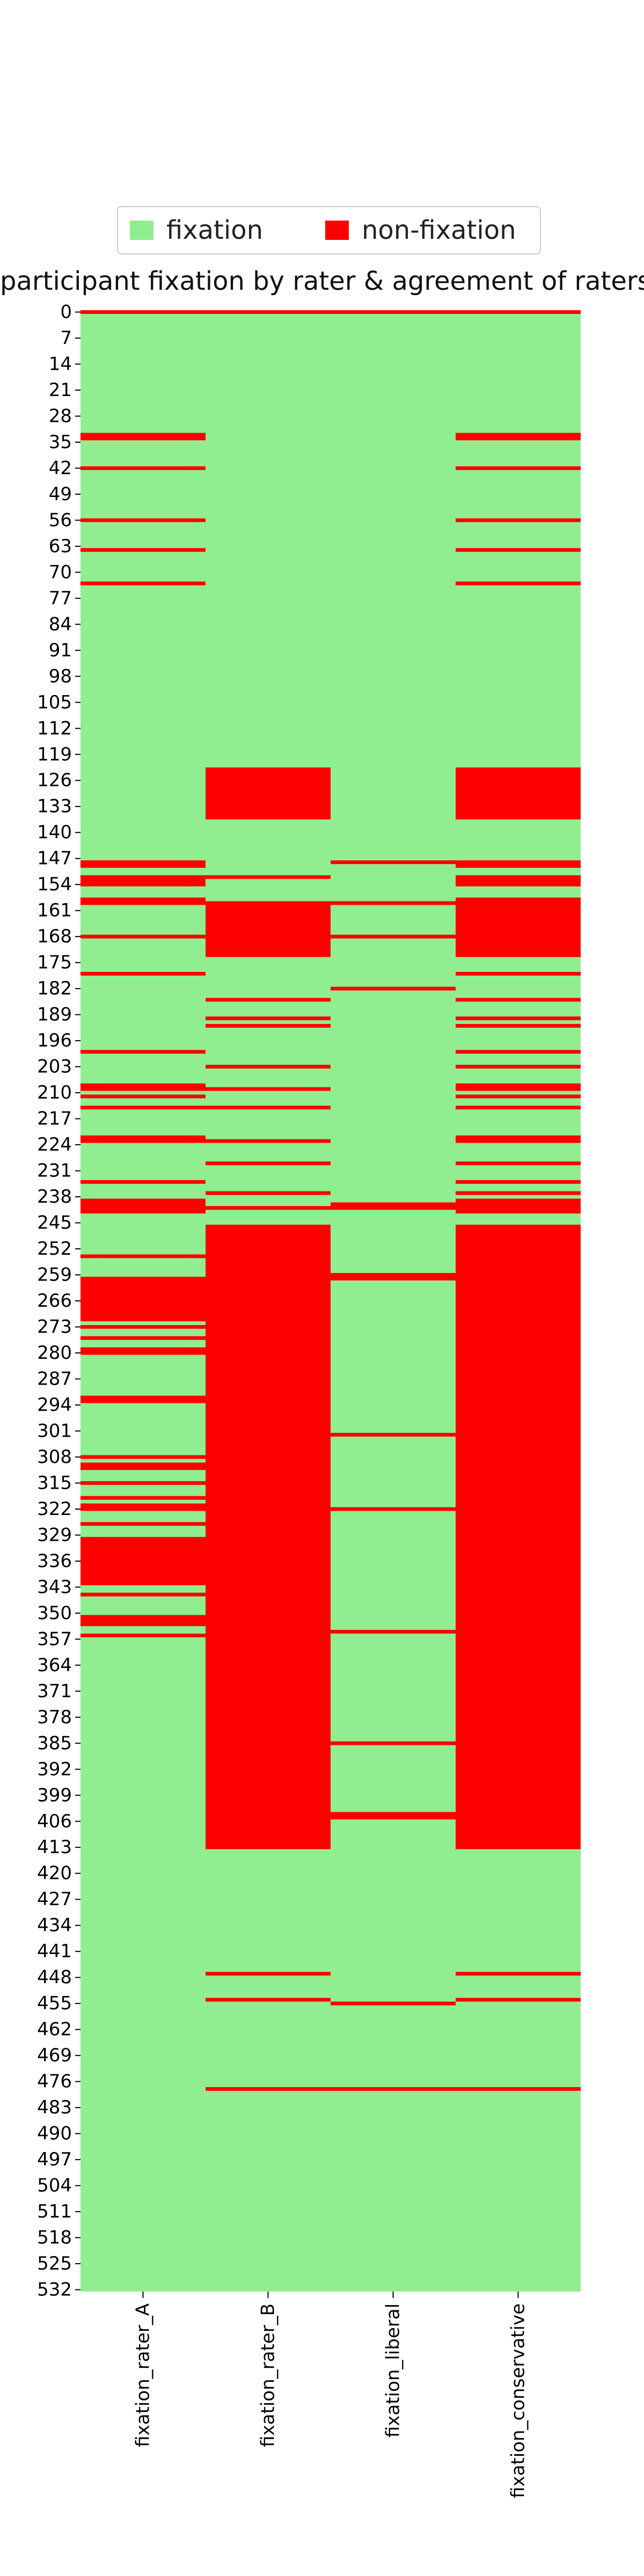  I want to click on y-tick-label: 238, so click(54, 1197).